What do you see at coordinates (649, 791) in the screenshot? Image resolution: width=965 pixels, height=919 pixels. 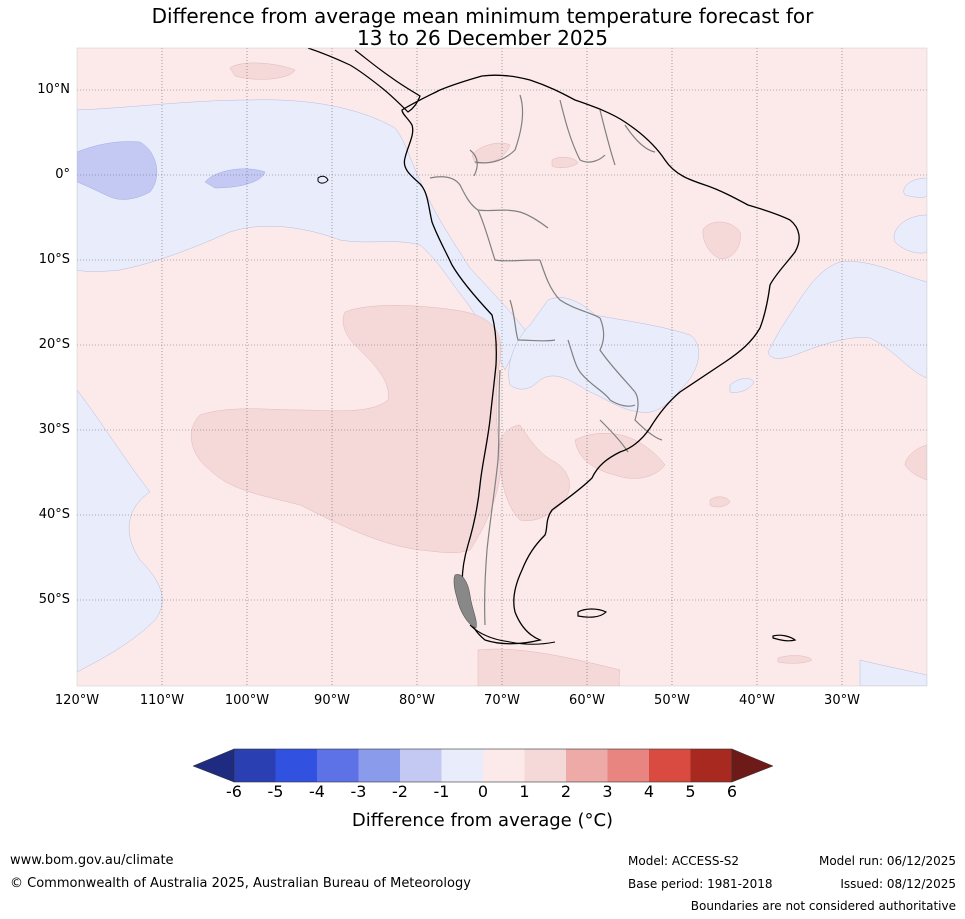 I see `colorbar-tick: 4` at bounding box center [649, 791].